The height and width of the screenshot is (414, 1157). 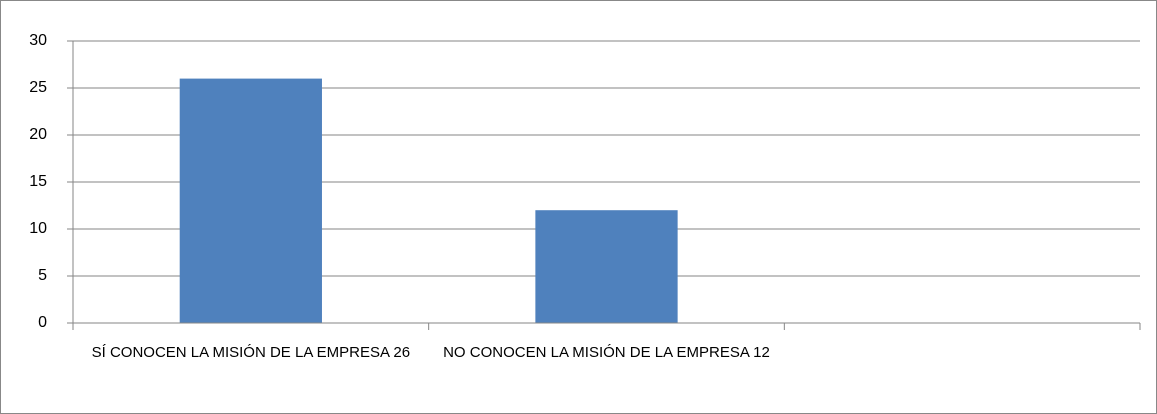 What do you see at coordinates (38, 228) in the screenshot?
I see `y-tick-label: 10` at bounding box center [38, 228].